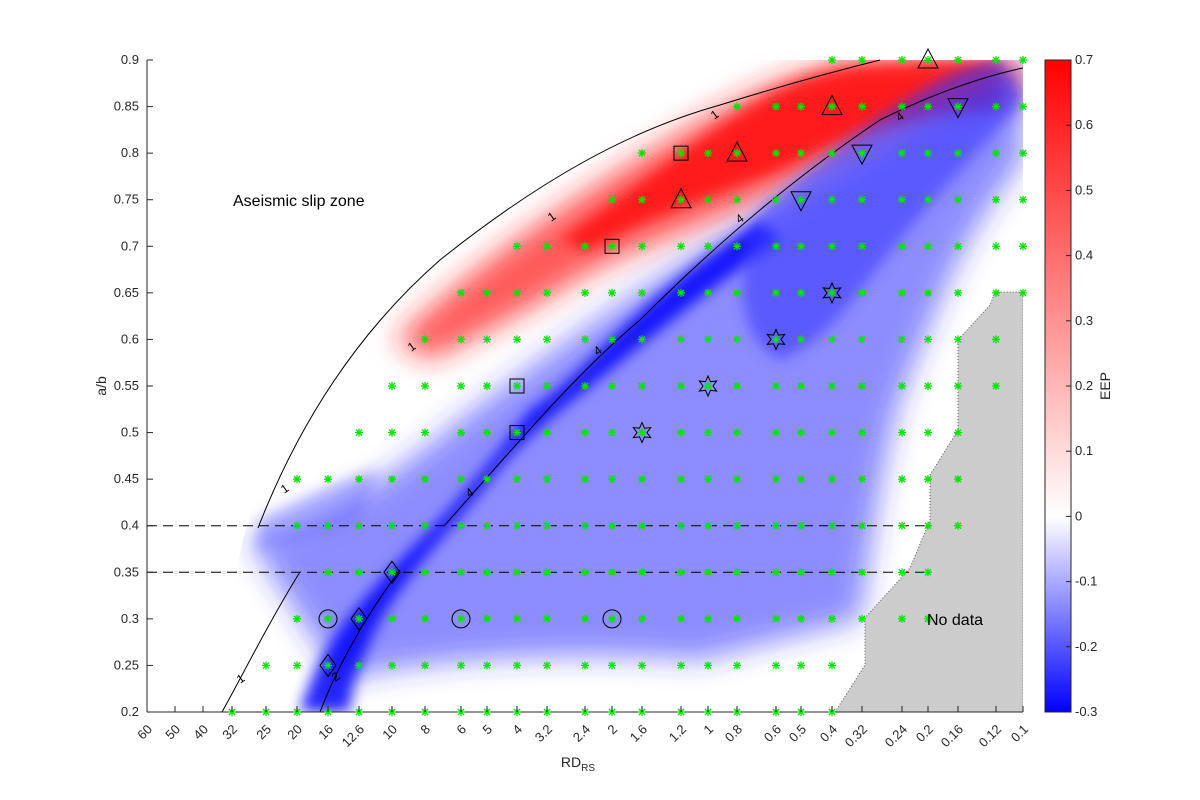  What do you see at coordinates (882, 210) in the screenshot?
I see `heatmap-blue-right` at bounding box center [882, 210].